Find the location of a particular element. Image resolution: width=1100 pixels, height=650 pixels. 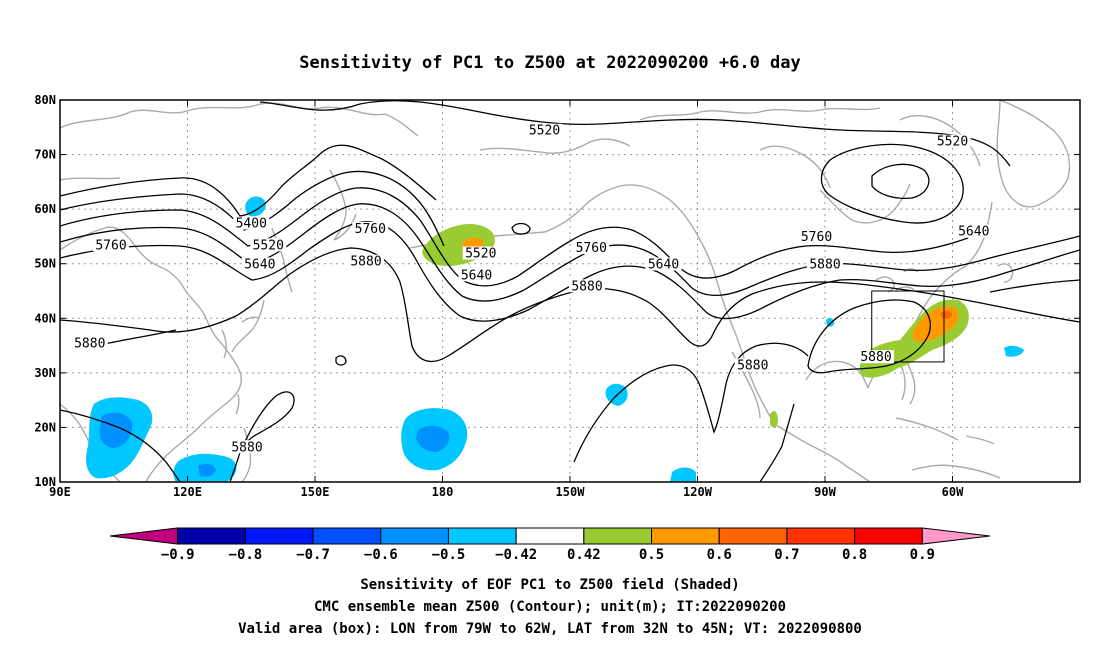

colorbar-label: 0.42 is located at coordinates (584, 555).